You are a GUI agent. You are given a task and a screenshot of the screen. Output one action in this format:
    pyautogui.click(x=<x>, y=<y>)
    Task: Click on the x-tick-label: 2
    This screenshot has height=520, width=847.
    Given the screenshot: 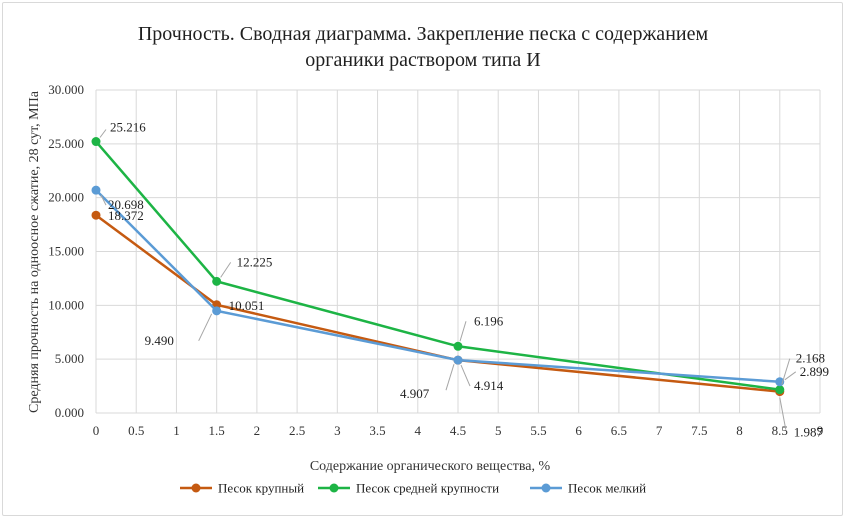 What is the action you would take?
    pyautogui.click(x=257, y=430)
    